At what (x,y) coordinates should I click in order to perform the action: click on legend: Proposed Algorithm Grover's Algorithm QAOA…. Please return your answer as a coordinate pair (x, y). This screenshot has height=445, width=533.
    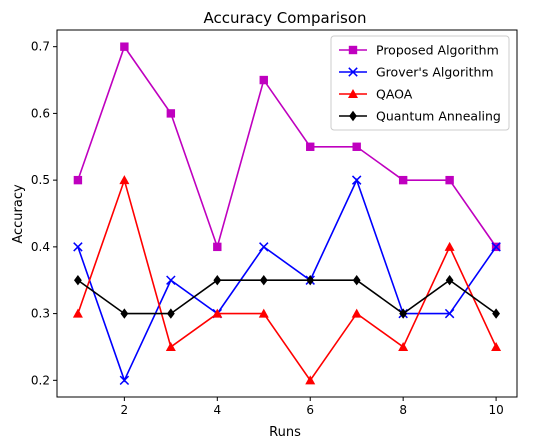
    Looking at the image, I should click on (420, 83).